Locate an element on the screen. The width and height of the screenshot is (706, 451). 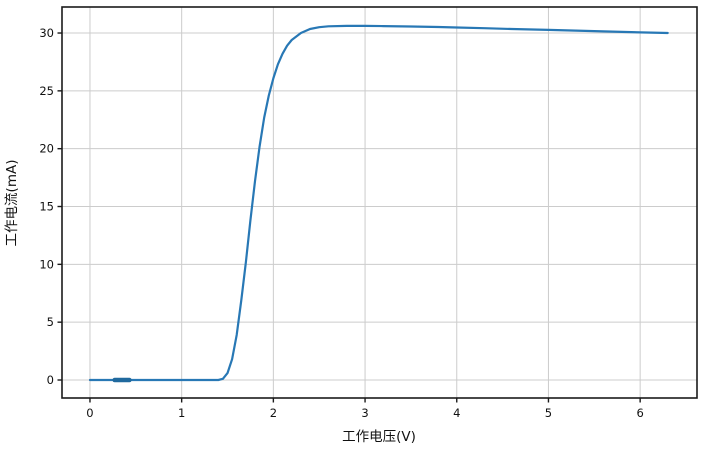
x-axis-label: 工作电压(V) is located at coordinates (379, 437).